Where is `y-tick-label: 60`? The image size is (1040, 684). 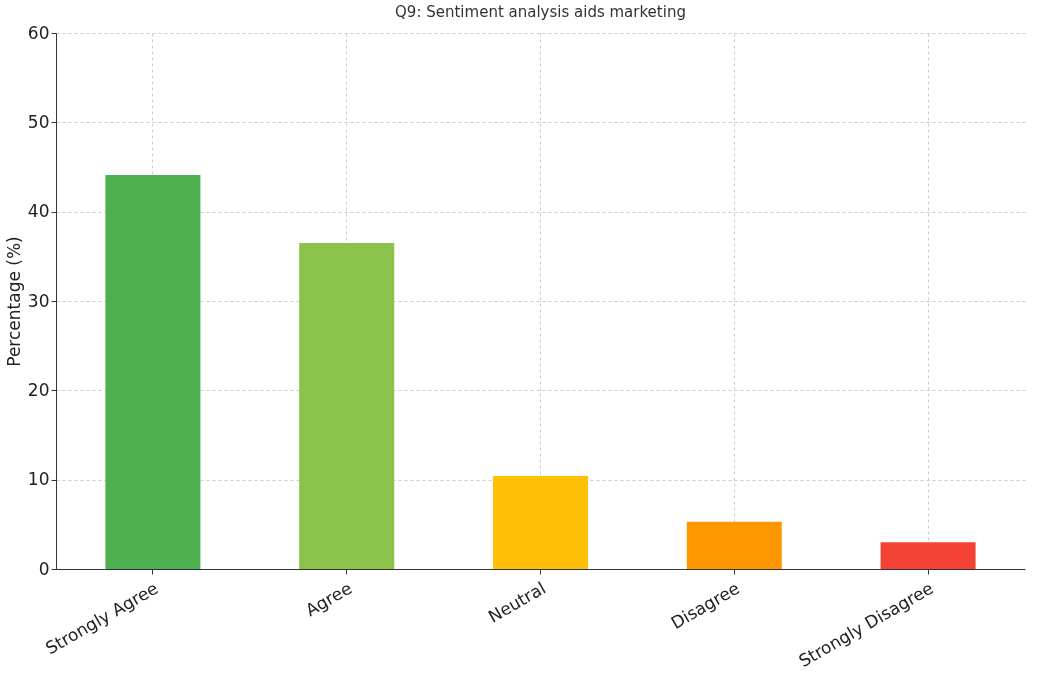
y-tick-label: 60 is located at coordinates (38, 32).